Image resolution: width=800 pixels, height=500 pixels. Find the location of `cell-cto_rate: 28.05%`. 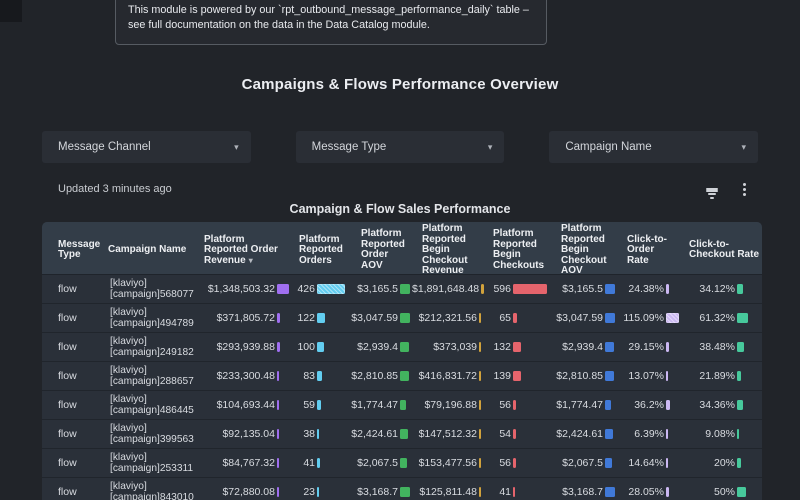

cell-cto_rate: 28.05% is located at coordinates (648, 489).